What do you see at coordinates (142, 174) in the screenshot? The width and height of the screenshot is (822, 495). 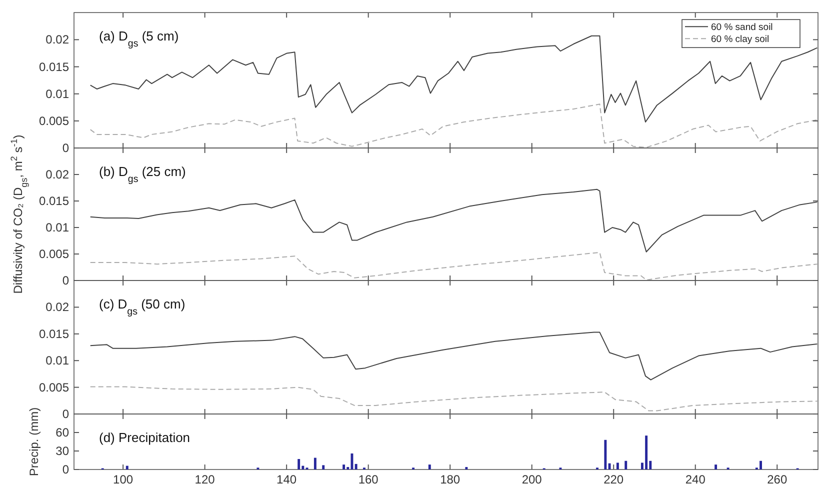 I see `text: (b) D$_{gs}$ (25 cm)` at bounding box center [142, 174].